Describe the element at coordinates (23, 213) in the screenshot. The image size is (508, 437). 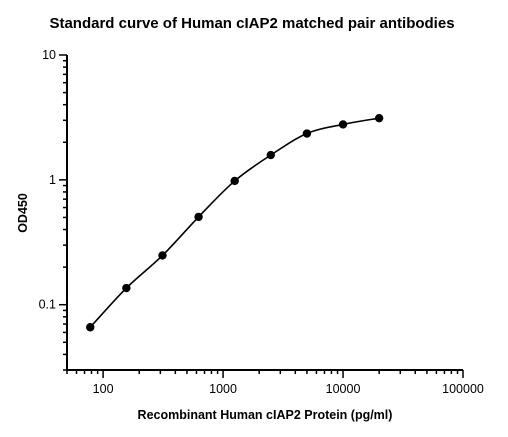
I see `y-axis-label: OD450` at that location.